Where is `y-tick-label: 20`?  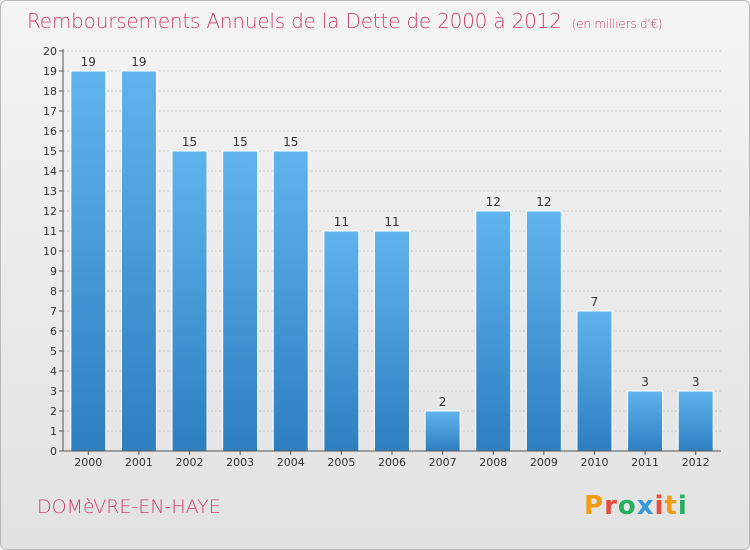
y-tick-label: 20 is located at coordinates (50, 51).